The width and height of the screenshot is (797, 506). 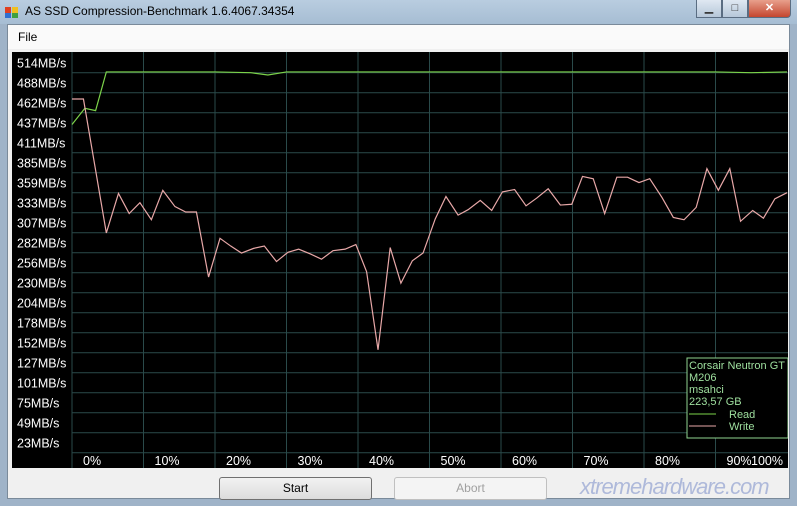 I want to click on x-tick-label: 10%, so click(x=167, y=461).